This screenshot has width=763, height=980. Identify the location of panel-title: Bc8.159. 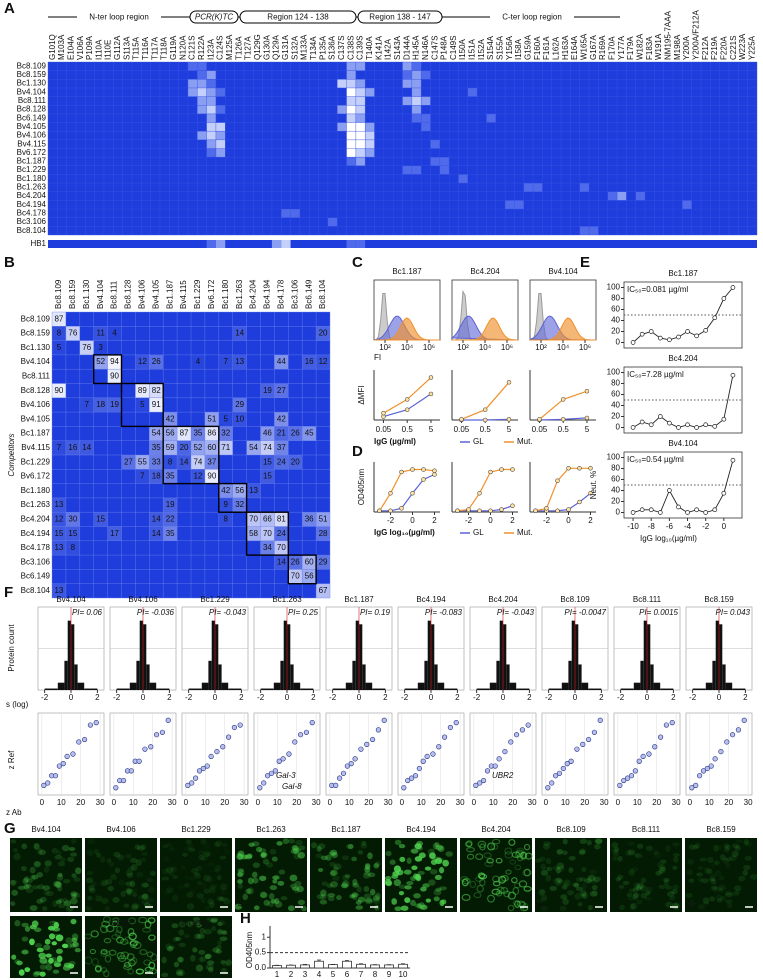
(721, 829).